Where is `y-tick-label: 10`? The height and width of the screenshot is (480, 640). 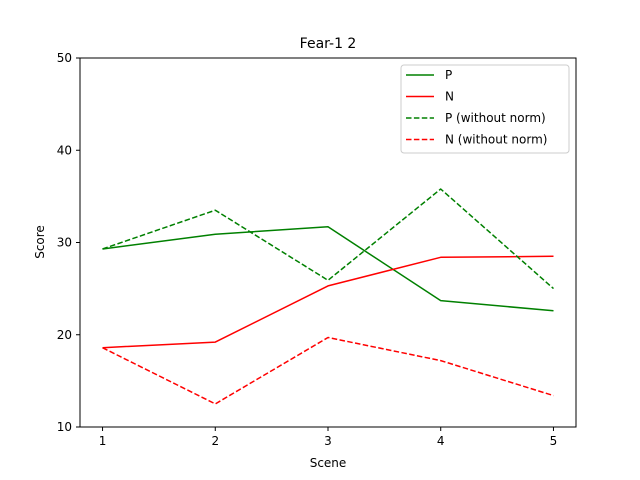
y-tick-label: 10 is located at coordinates (64, 427).